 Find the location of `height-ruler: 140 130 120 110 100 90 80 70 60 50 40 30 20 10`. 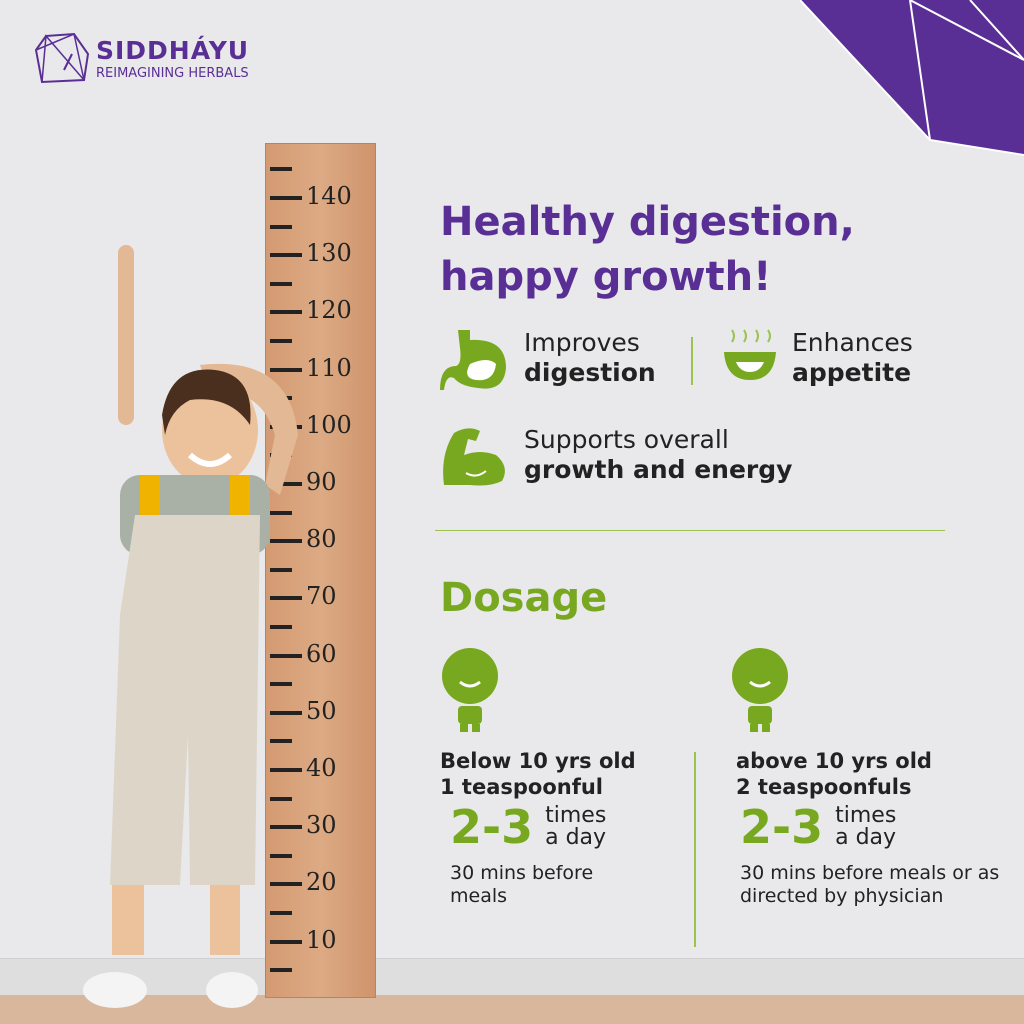

height-ruler: 140 130 120 110 100 90 80 70 60 50 40 30 20 10 is located at coordinates (320, 570).